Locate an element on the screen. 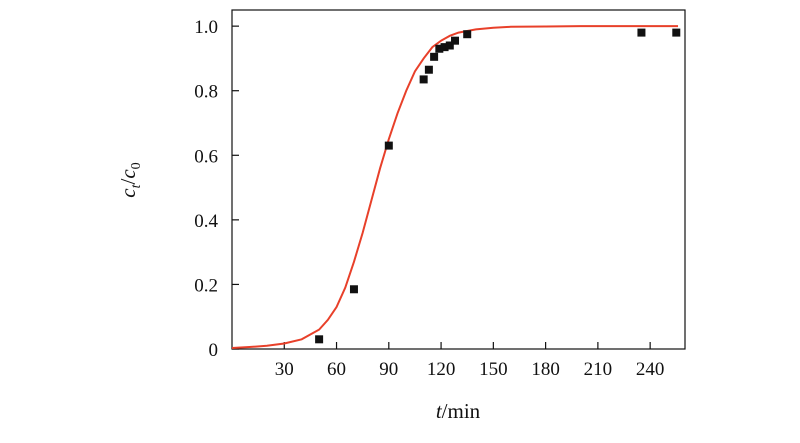 The height and width of the screenshot is (443, 800). y-tick-label: 0.2 is located at coordinates (206, 285).